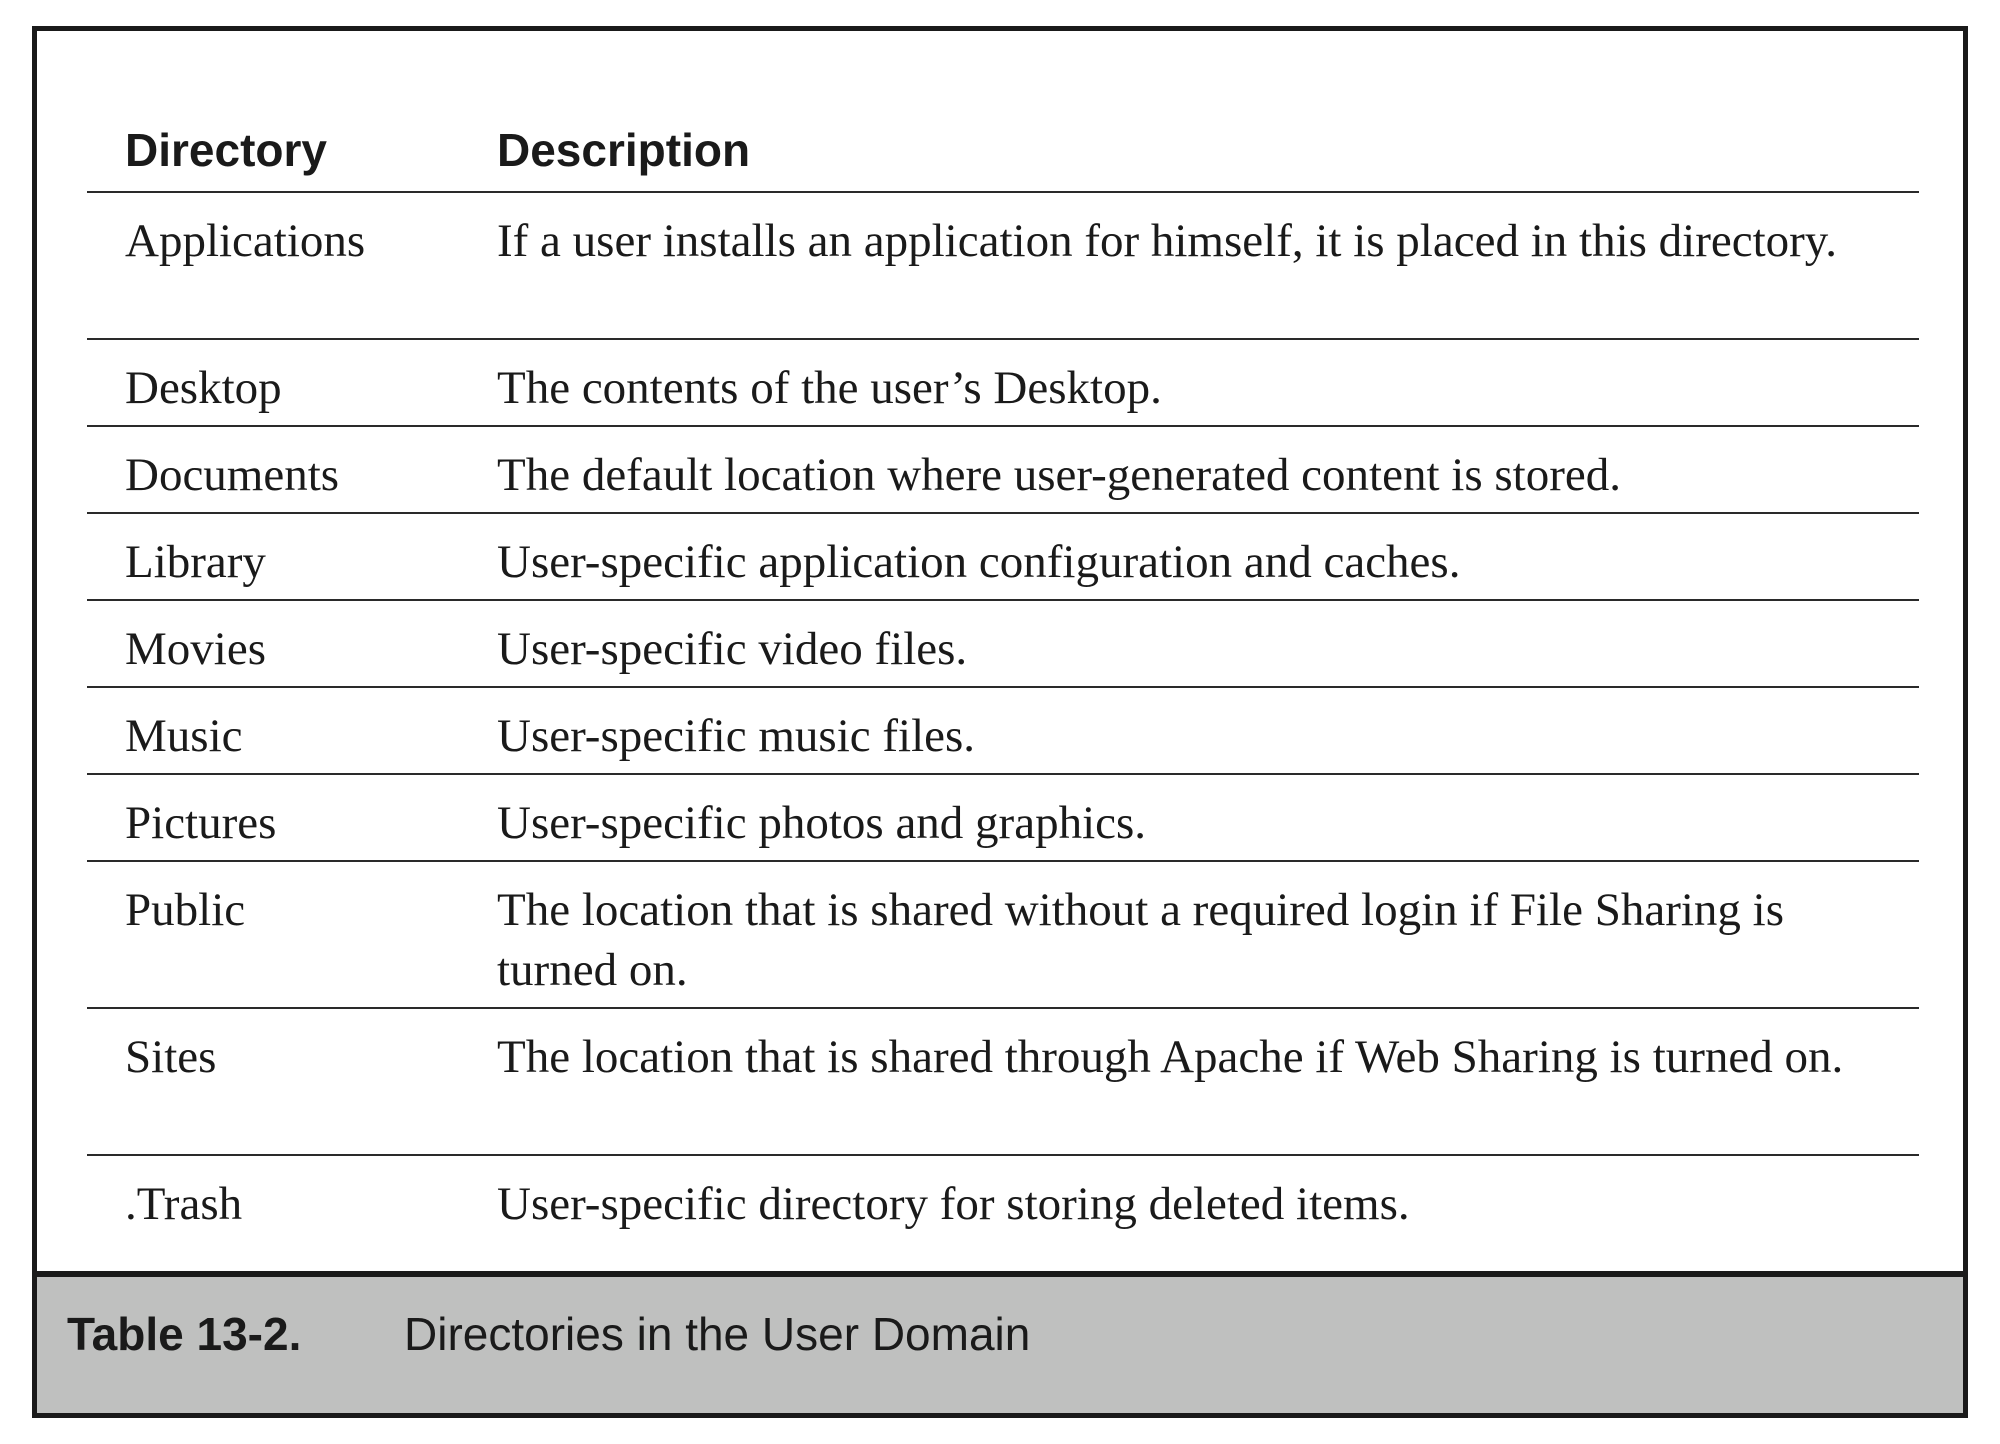 This screenshot has height=1444, width=2000. I want to click on description-cell: User-specific photos and graphics., so click(1189, 818).